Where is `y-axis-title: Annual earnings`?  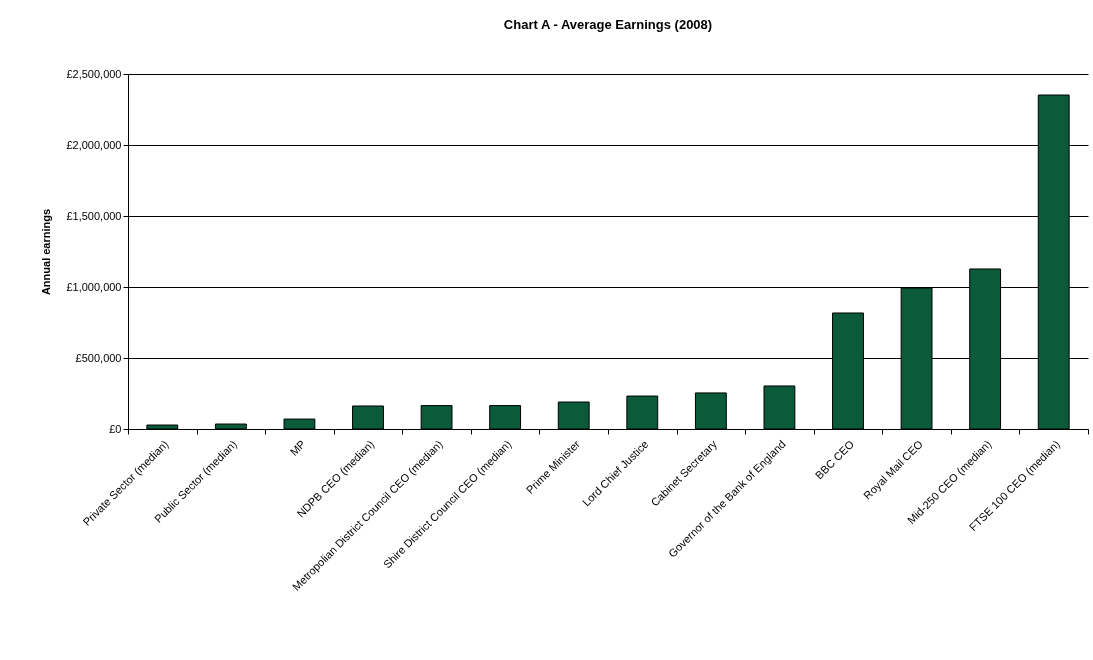
y-axis-title: Annual earnings is located at coordinates (46, 252).